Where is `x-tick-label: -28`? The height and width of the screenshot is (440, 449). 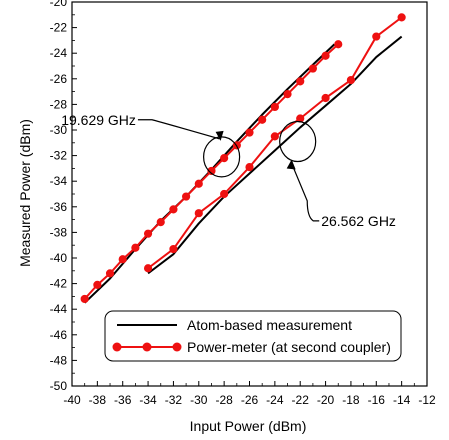 x-tick-label: -28 is located at coordinates (224, 400).